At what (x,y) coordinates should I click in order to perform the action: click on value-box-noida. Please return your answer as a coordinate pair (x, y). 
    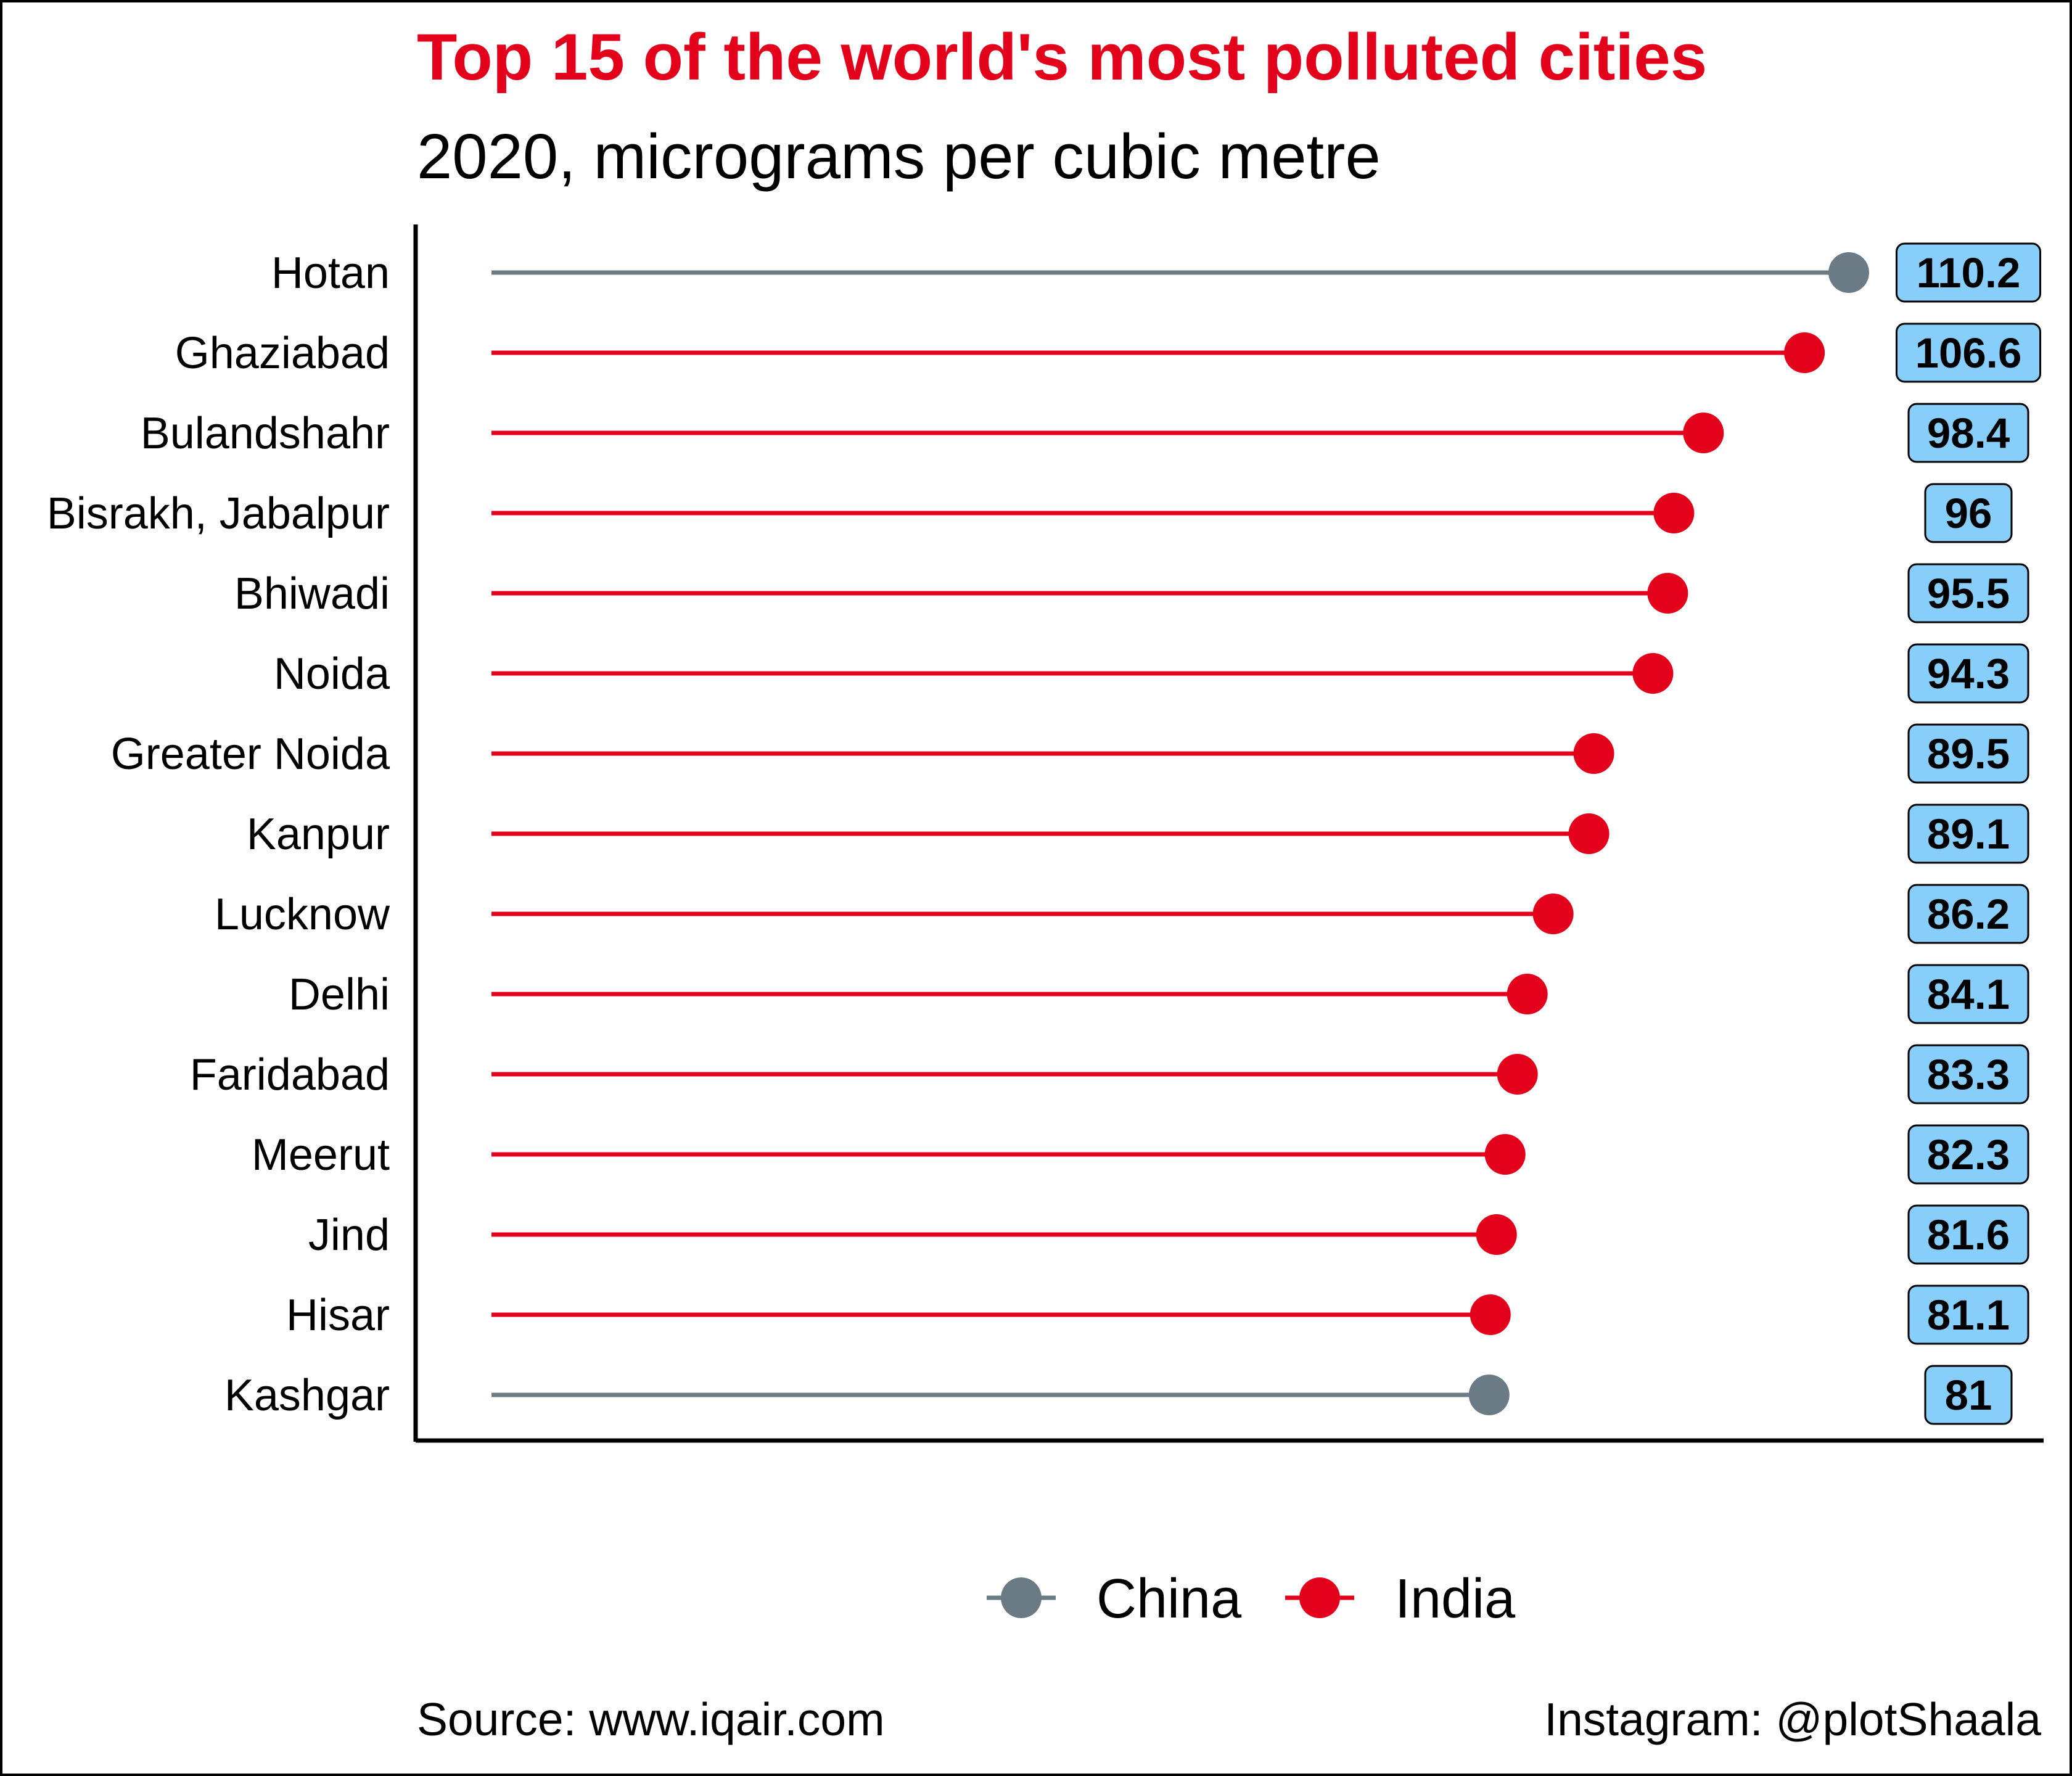
    Looking at the image, I should click on (1968, 674).